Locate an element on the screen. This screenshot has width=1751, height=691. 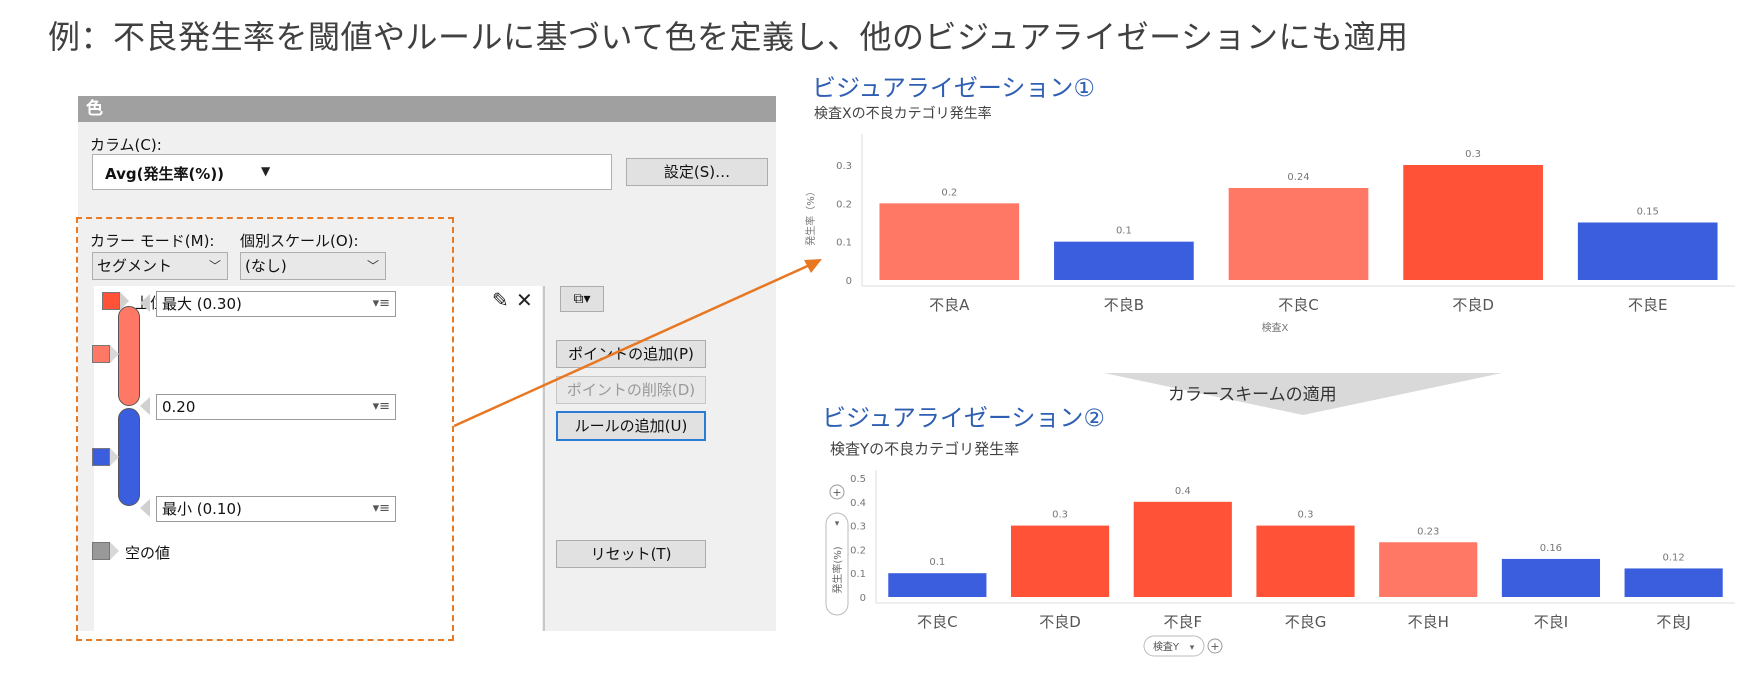
min-label: 最小 (0.10) is located at coordinates (202, 509).